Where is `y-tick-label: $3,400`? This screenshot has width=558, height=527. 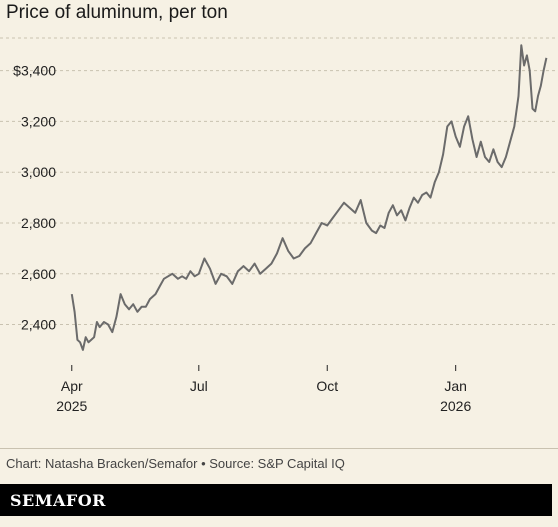
y-tick-label: $3,400 is located at coordinates (34, 71).